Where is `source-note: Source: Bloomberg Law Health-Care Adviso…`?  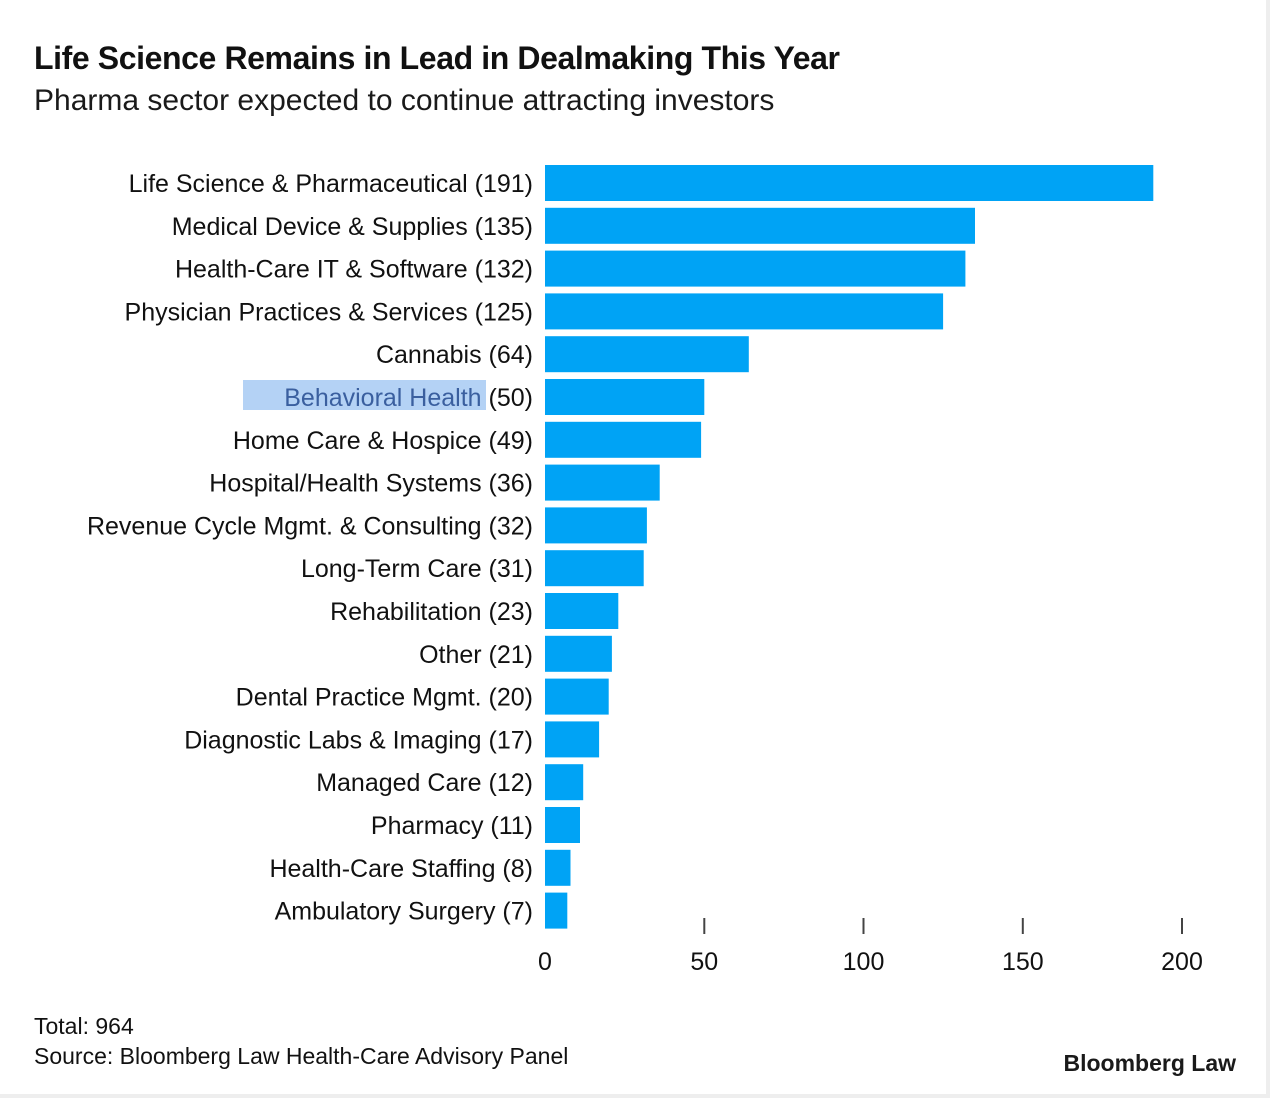 source-note: Source: Bloomberg Law Health-Care Adviso… is located at coordinates (301, 1056).